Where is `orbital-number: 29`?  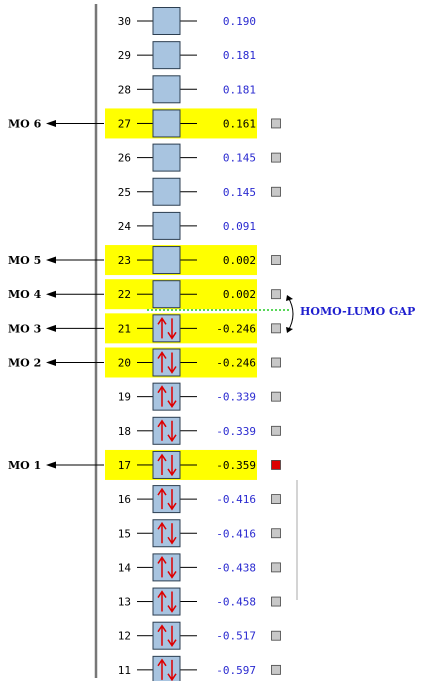
orbital-number: 29 is located at coordinates (124, 55).